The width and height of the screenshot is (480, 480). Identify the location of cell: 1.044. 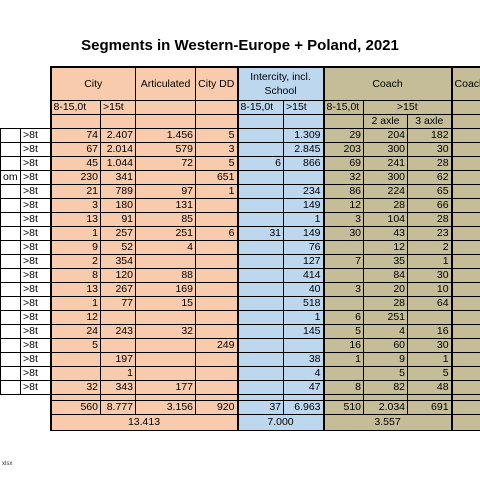
(118, 163).